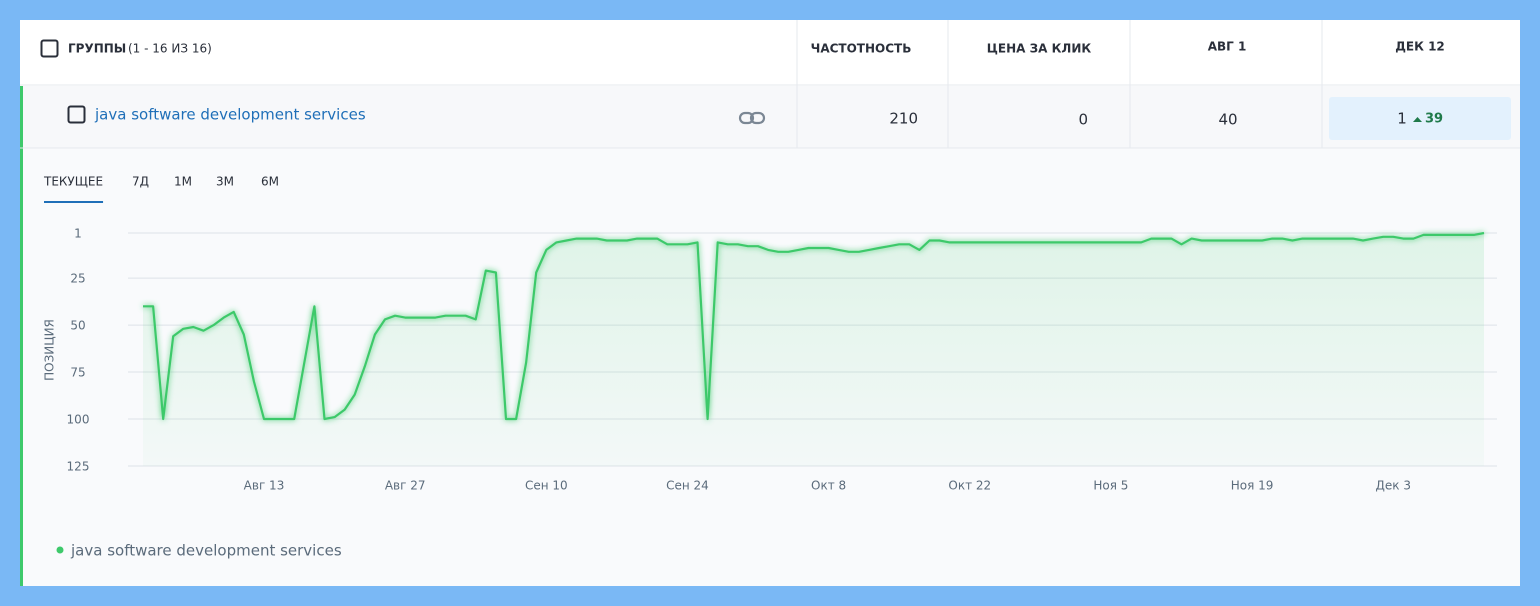 The height and width of the screenshot is (606, 1540). I want to click on tabs: ТЕКУЩЕЕ 7Д 1М 3М 6М, so click(161, 189).